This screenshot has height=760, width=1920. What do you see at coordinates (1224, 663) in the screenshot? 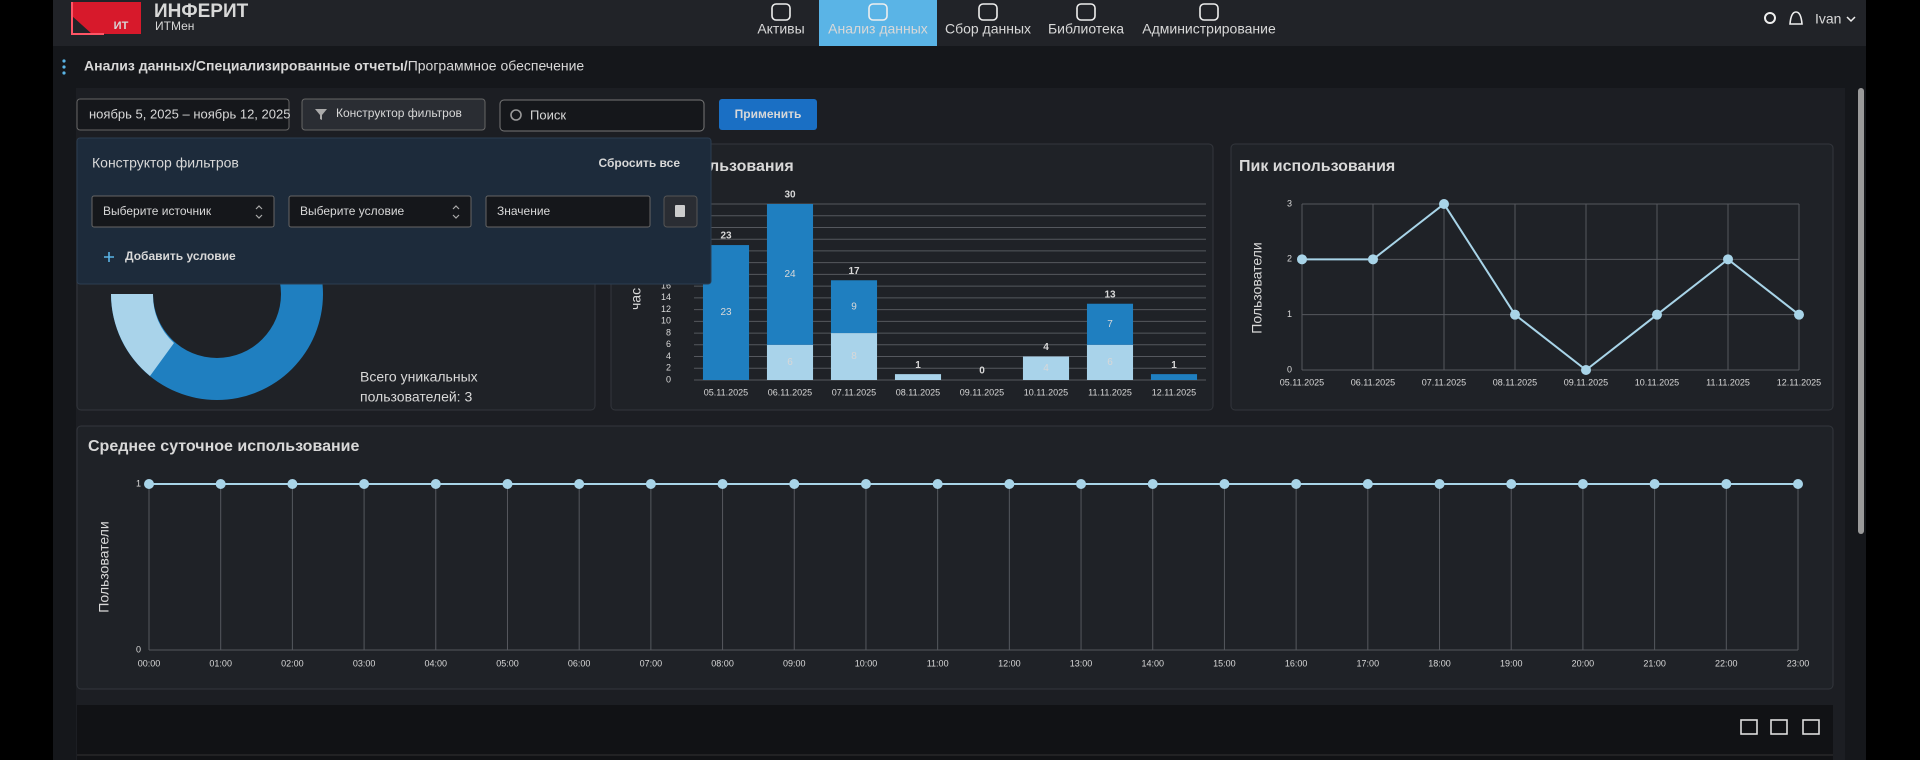
I see `x-tick-label: 15:00` at bounding box center [1224, 663].